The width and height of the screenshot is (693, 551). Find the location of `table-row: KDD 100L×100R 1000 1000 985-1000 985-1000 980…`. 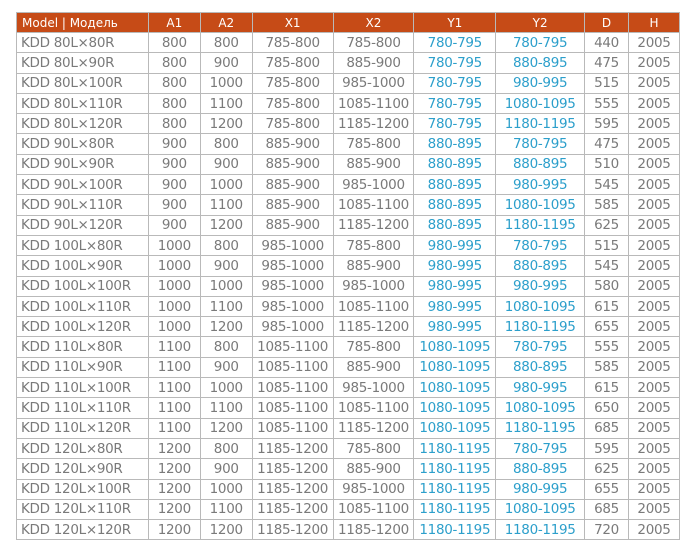

table-row: KDD 100L×100R 1000 1000 985-1000 985-1000 980… is located at coordinates (348, 286).